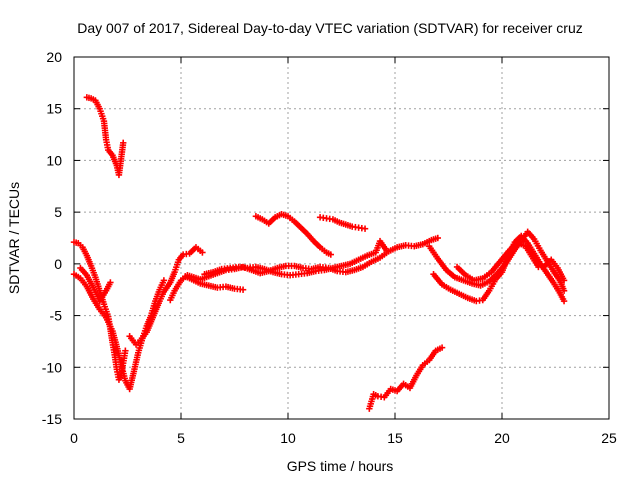 This screenshot has height=480, width=640. I want to click on y-tick-label: 0, so click(58, 264).